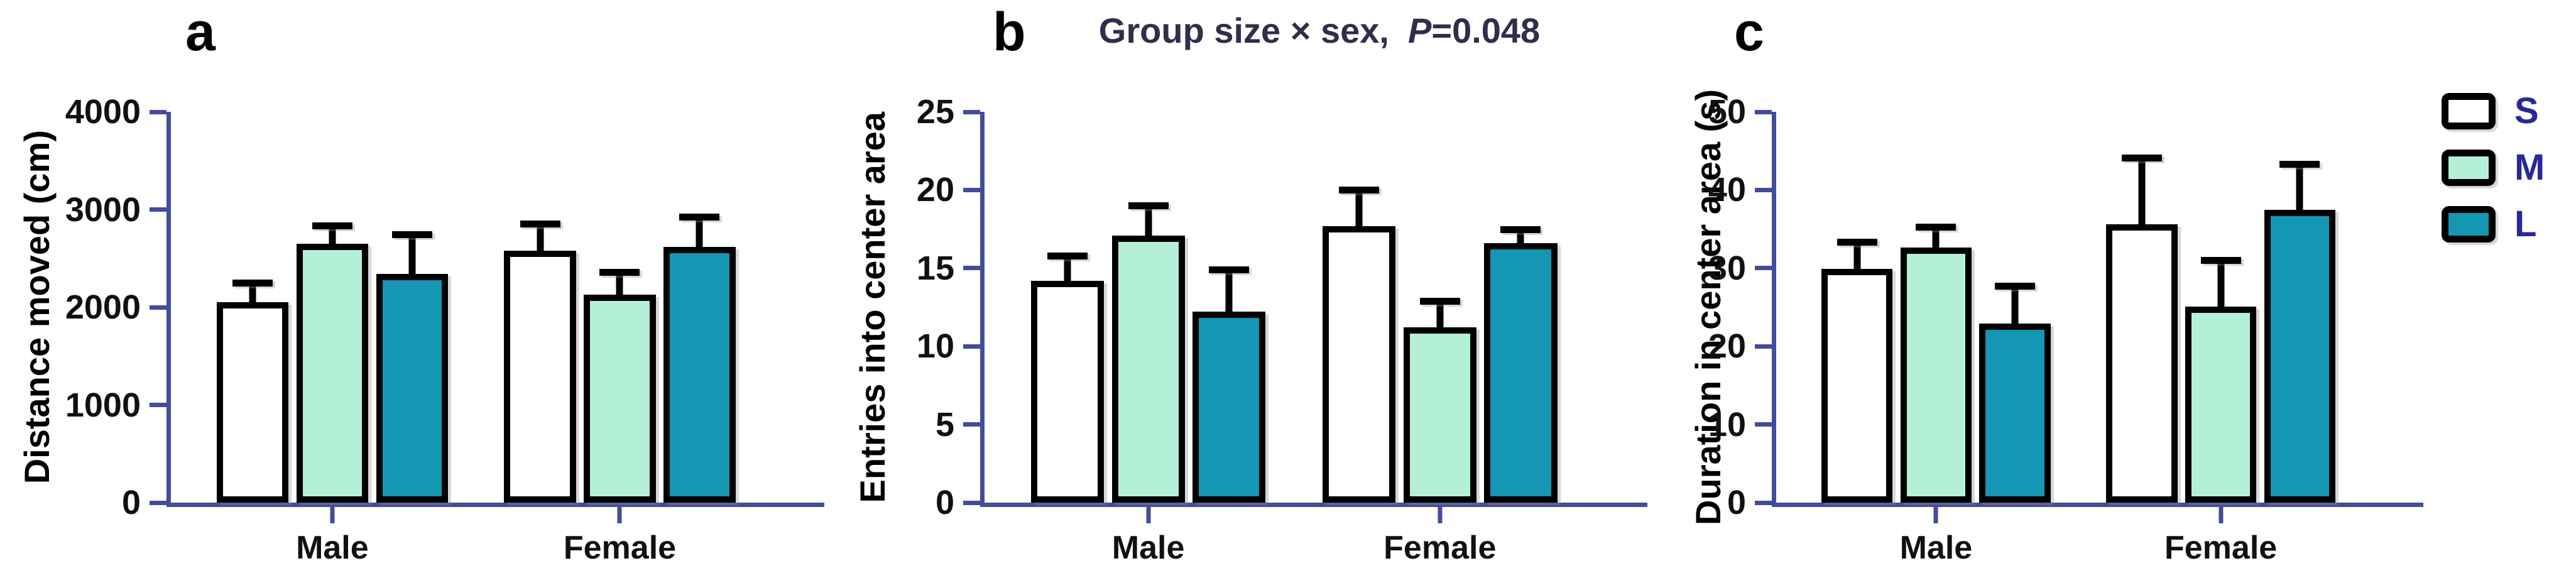 Image resolution: width=2576 pixels, height=578 pixels. What do you see at coordinates (1148, 548) in the screenshot?
I see `x-category-label-b-male: Male` at bounding box center [1148, 548].